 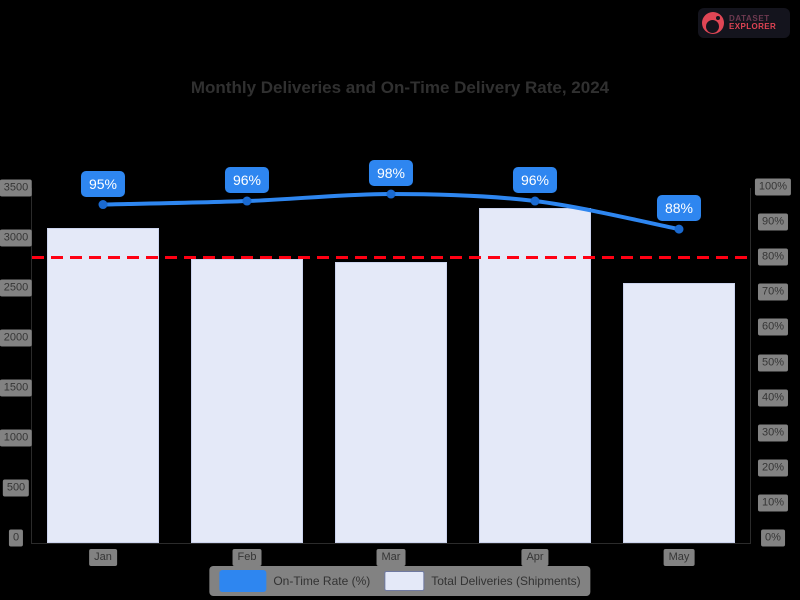 I want to click on right-axis-tick: 0%, so click(x=773, y=538).